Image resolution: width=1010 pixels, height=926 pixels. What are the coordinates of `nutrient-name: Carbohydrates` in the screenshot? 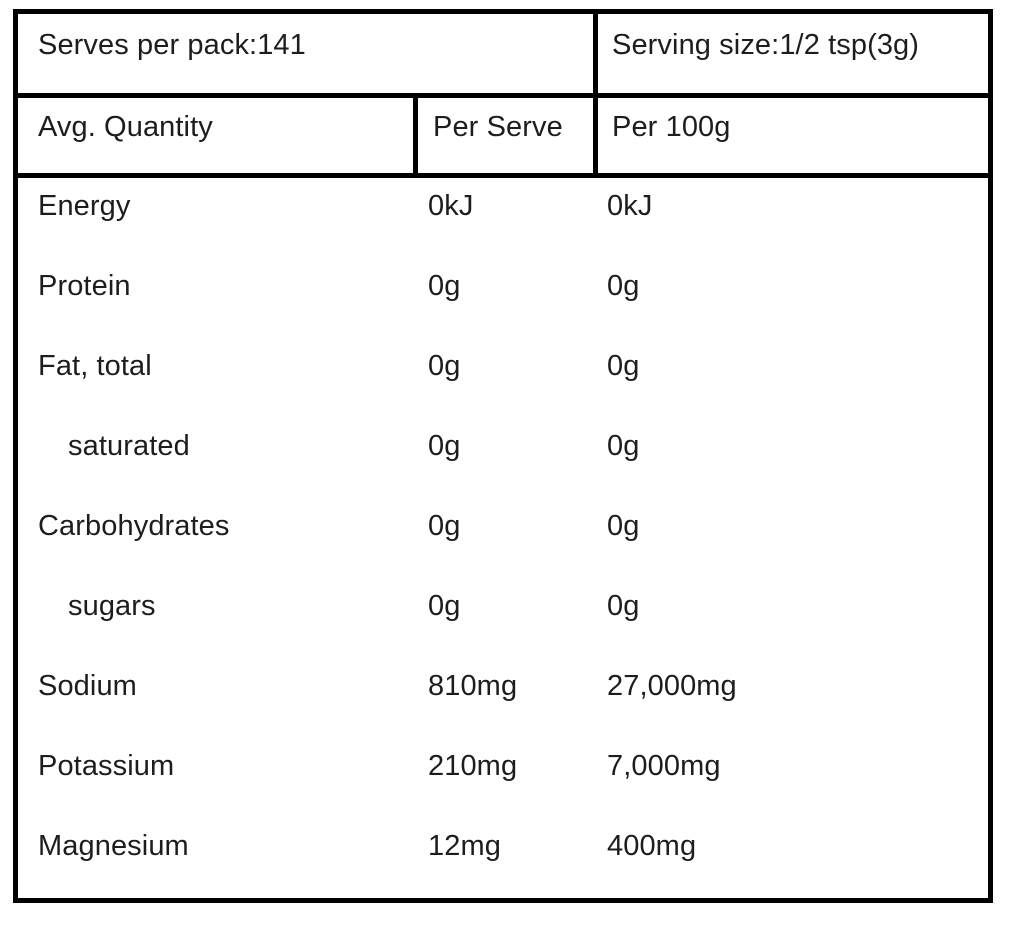 It's located at (134, 526).